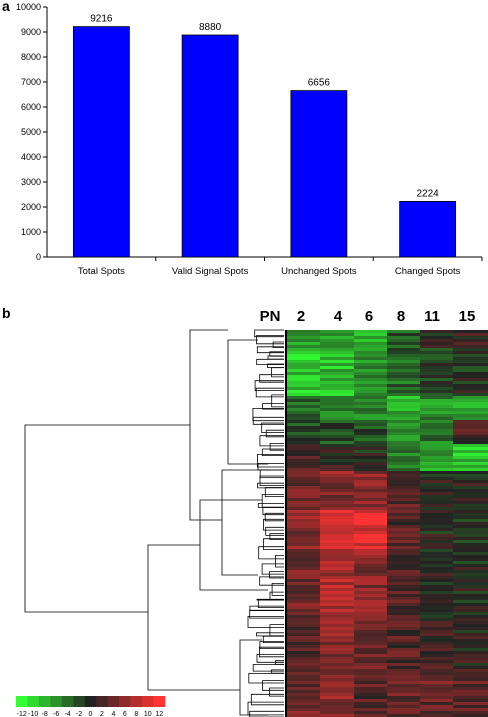 The image size is (488, 717). Describe the element at coordinates (428, 229) in the screenshot. I see `bar` at that location.